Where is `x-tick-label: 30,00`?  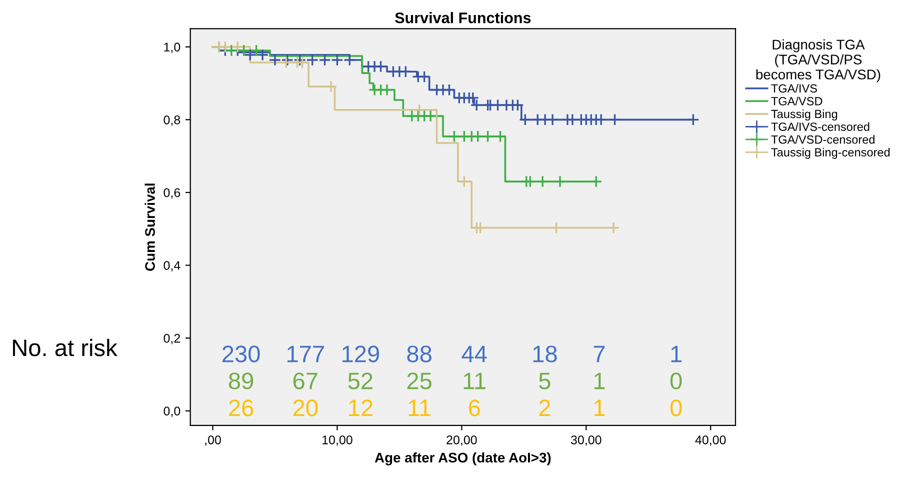
x-tick-label: 30,00 is located at coordinates (586, 440).